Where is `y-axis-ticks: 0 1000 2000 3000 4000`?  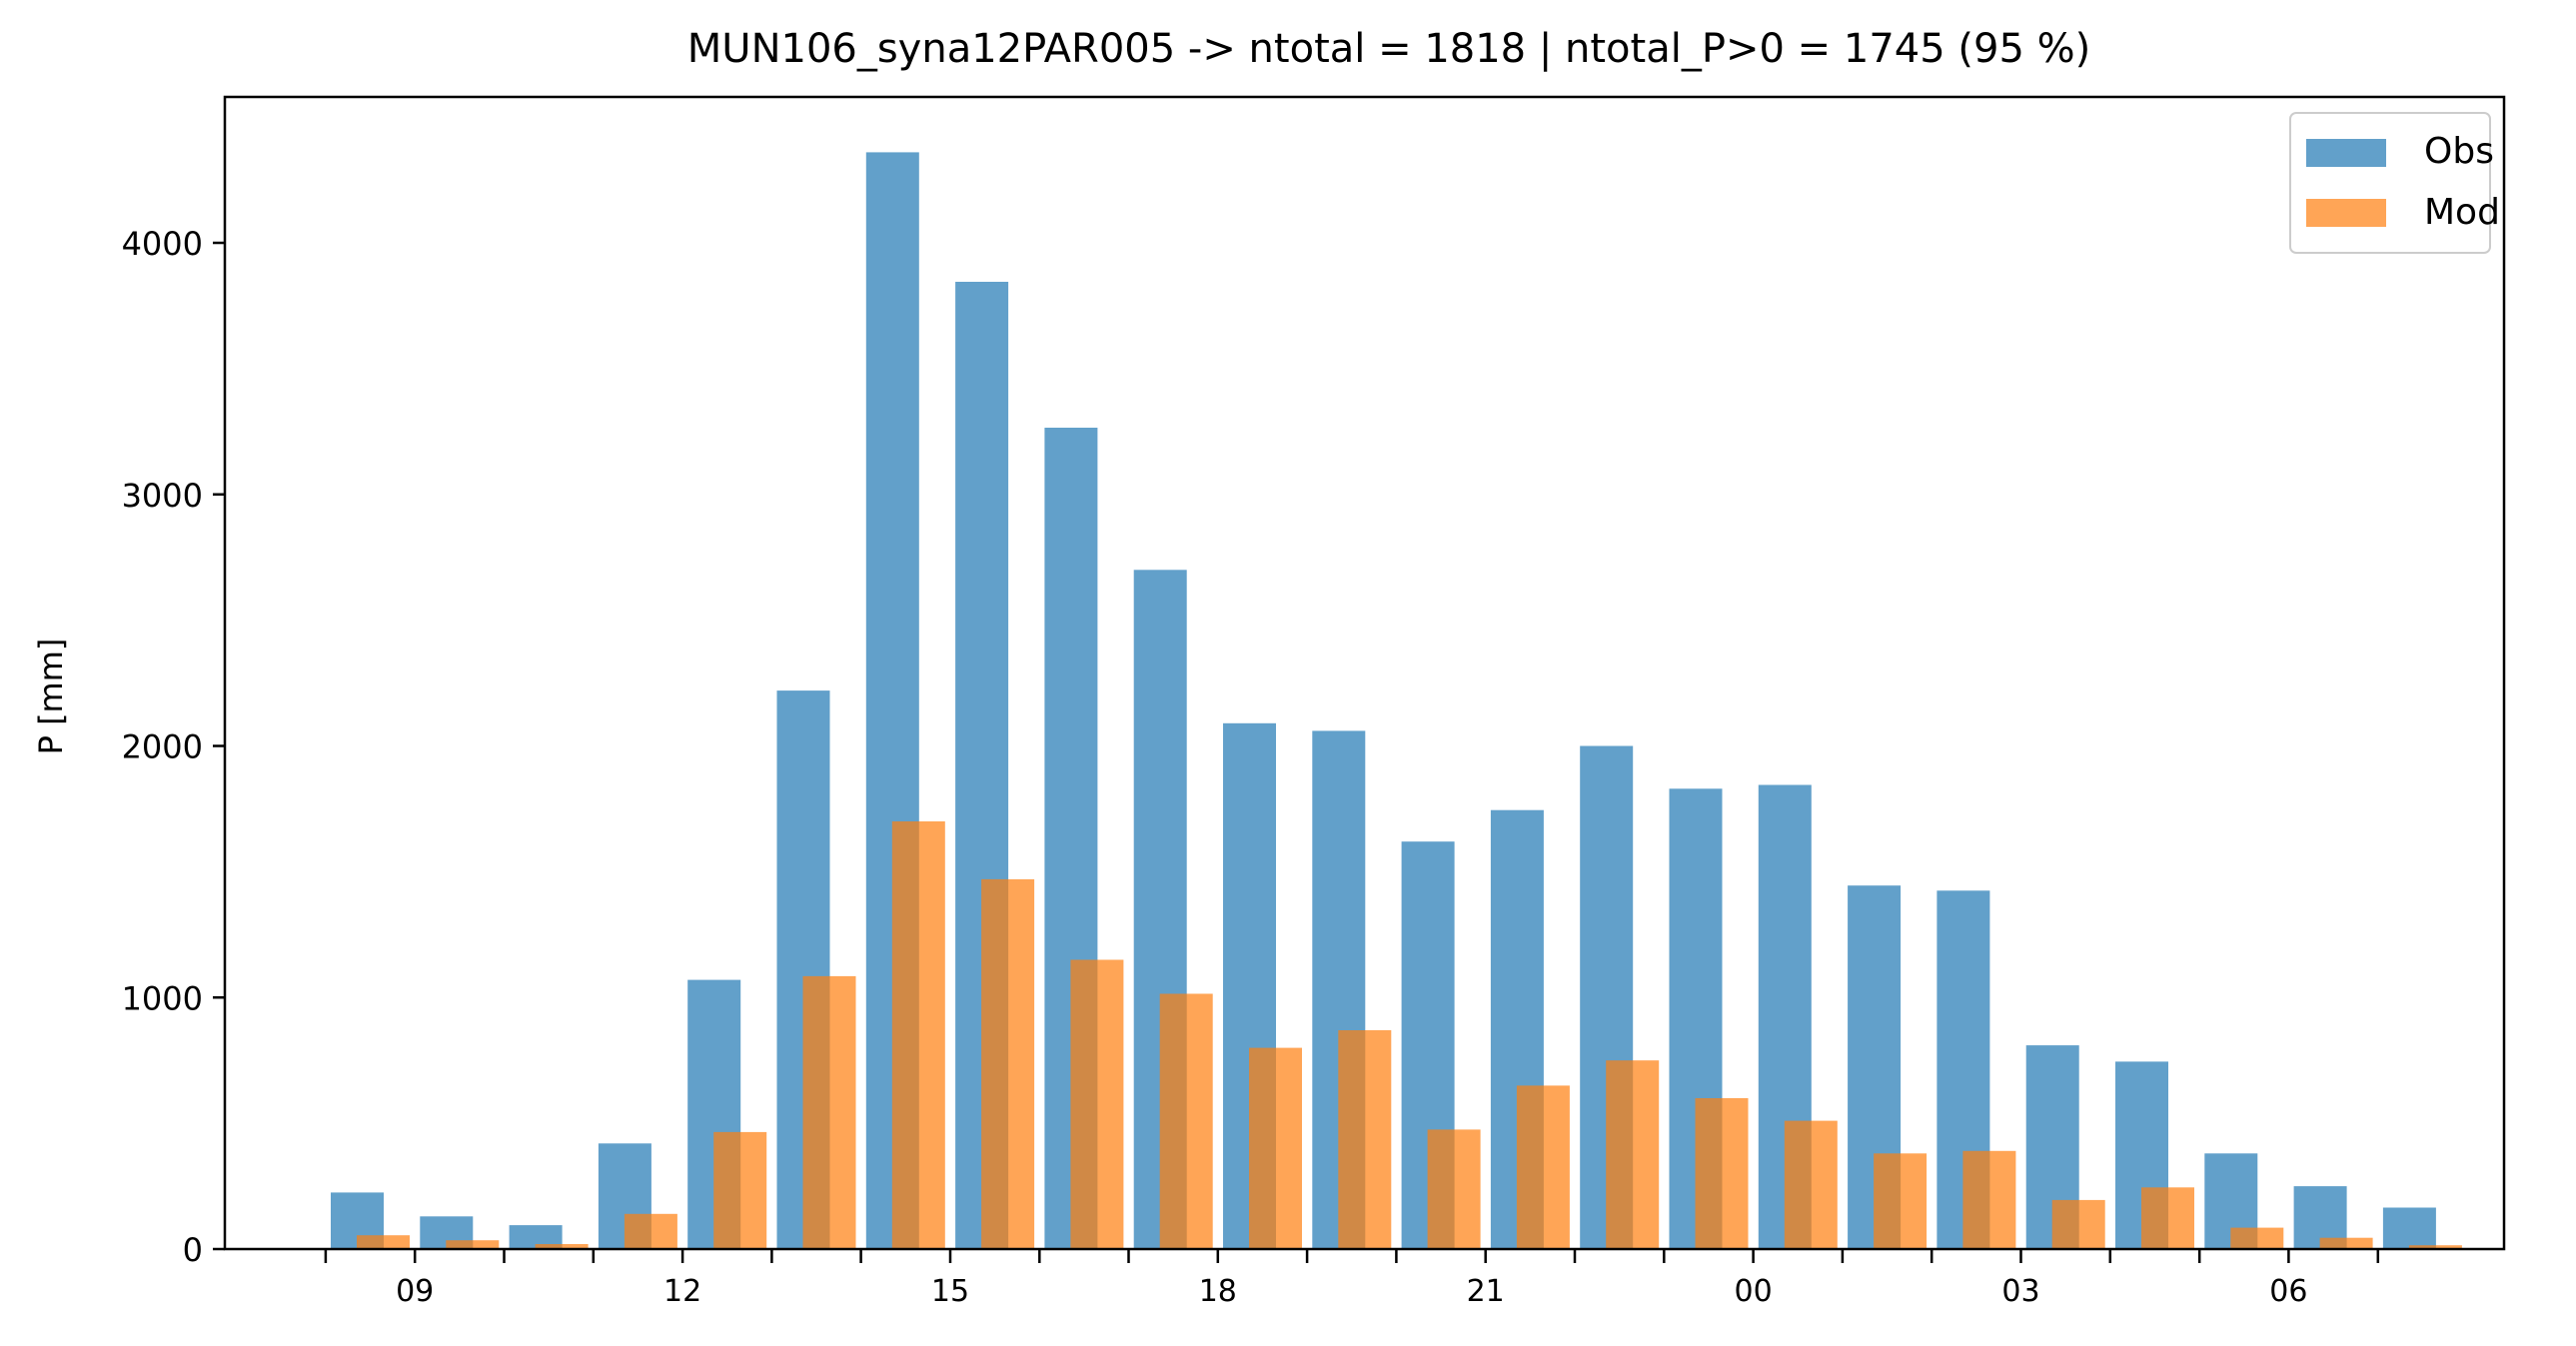 y-axis-ticks: 0 1000 2000 3000 4000 is located at coordinates (173, 747).